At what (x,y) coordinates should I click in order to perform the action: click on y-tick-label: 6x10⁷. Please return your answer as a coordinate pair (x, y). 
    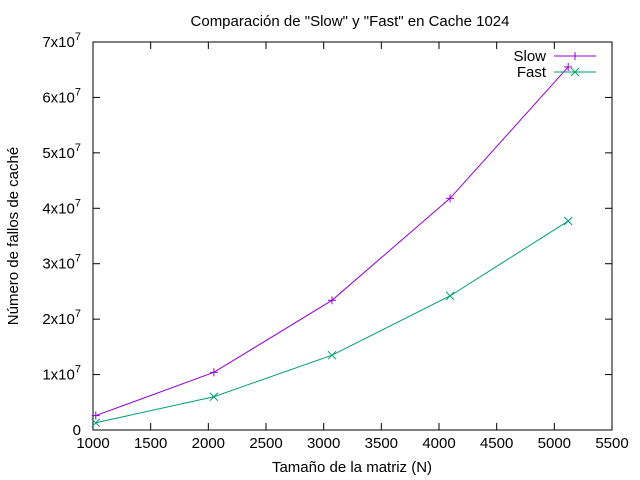
    Looking at the image, I should click on (61, 96).